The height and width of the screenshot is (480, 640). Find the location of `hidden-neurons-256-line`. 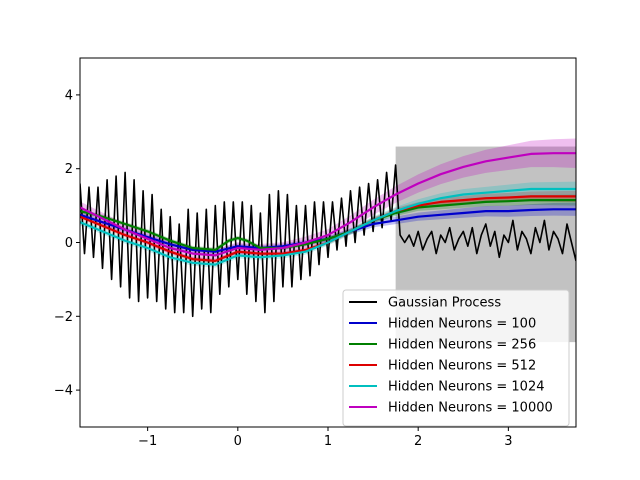

hidden-neurons-256-line is located at coordinates (328, 225).